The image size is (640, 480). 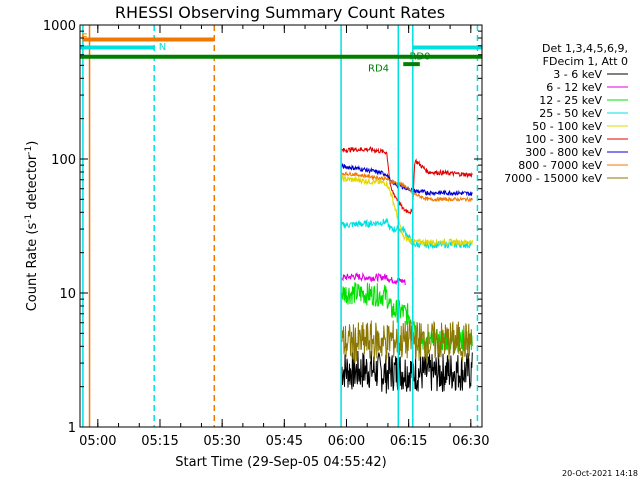 I want to click on state-label-3: RD4, so click(x=378, y=69).